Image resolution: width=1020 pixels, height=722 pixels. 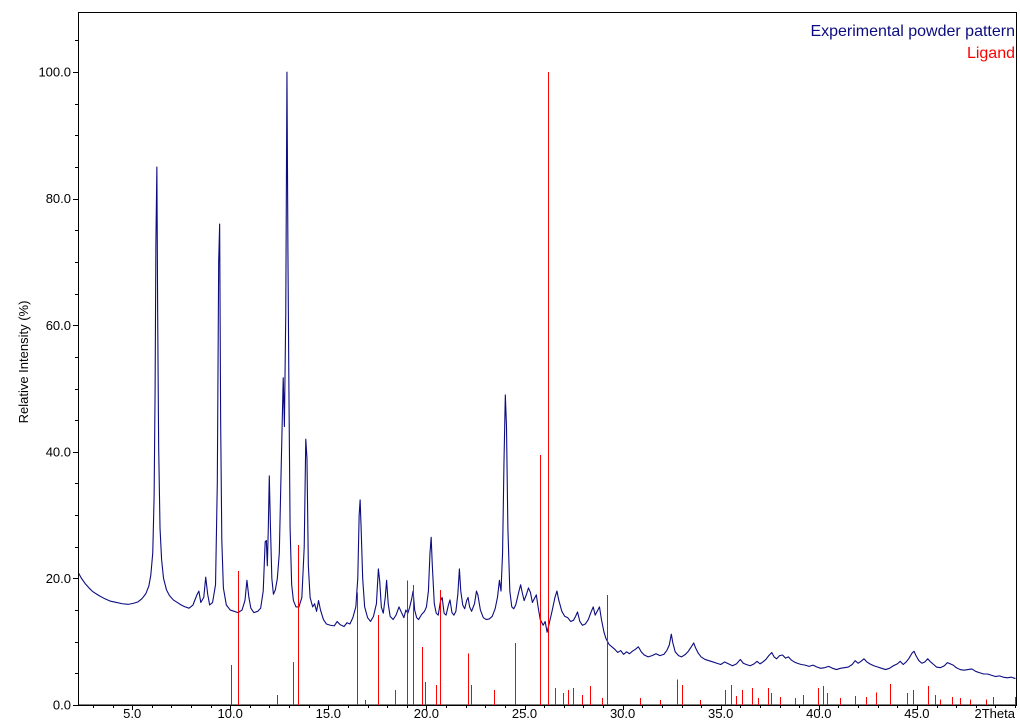 What do you see at coordinates (524, 713) in the screenshot?
I see `x-tick-label: 25.0` at bounding box center [524, 713].